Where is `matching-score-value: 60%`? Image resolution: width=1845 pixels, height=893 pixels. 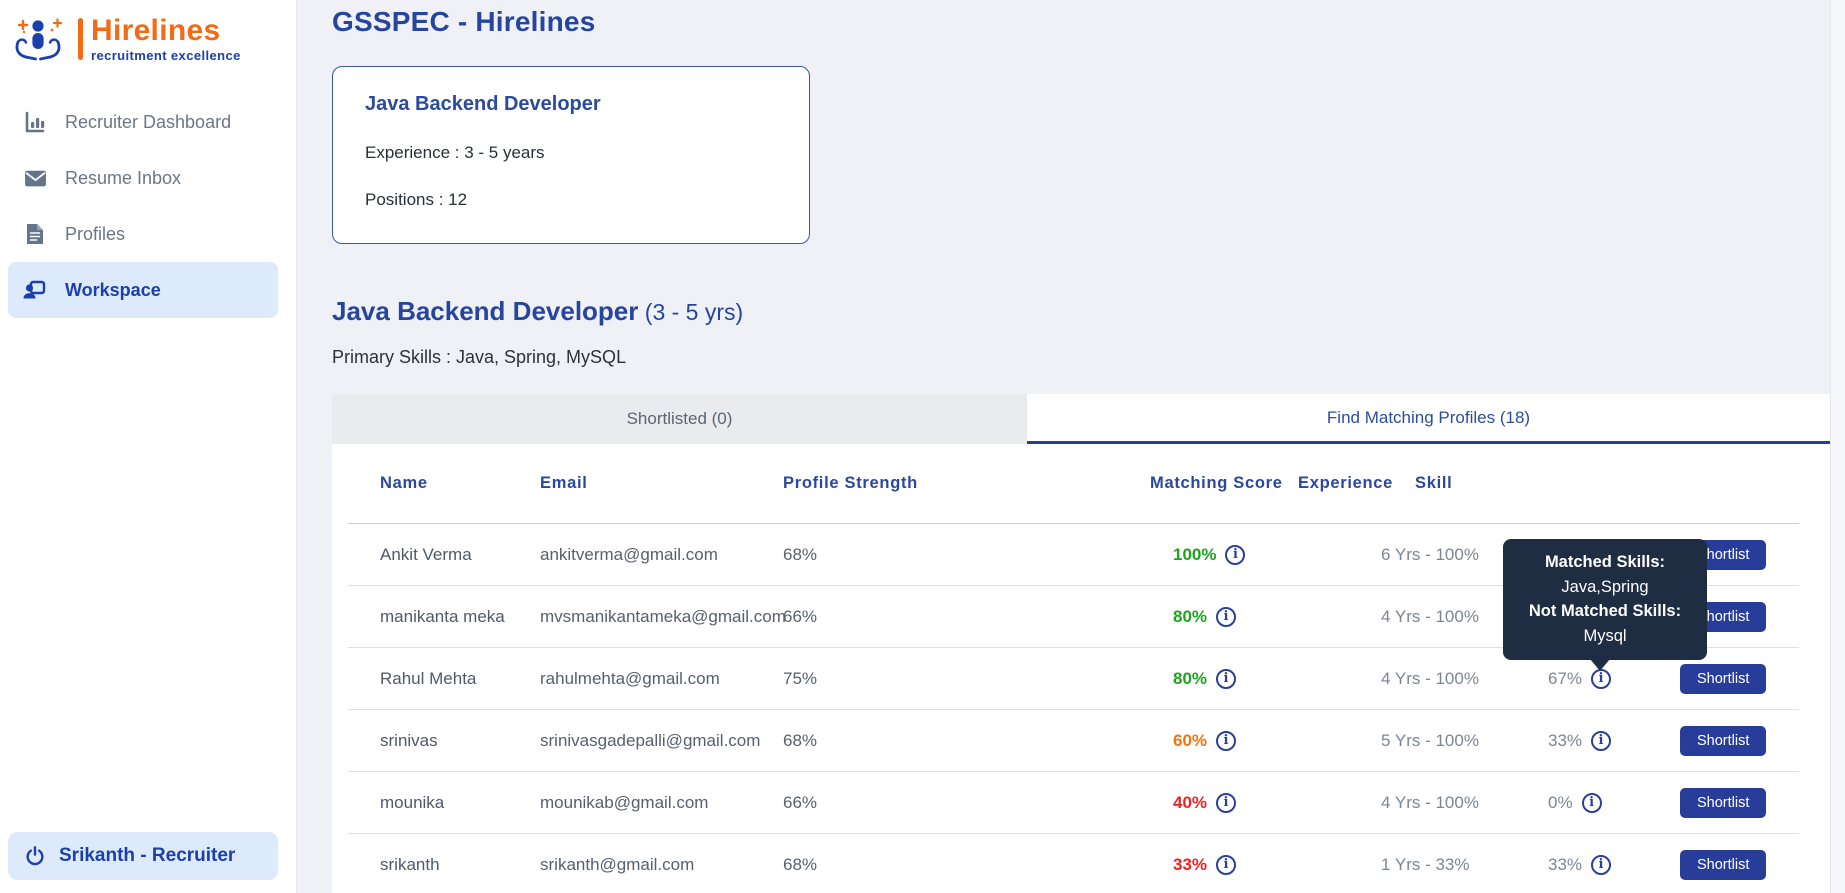
matching-score-value: 60% is located at coordinates (1190, 740).